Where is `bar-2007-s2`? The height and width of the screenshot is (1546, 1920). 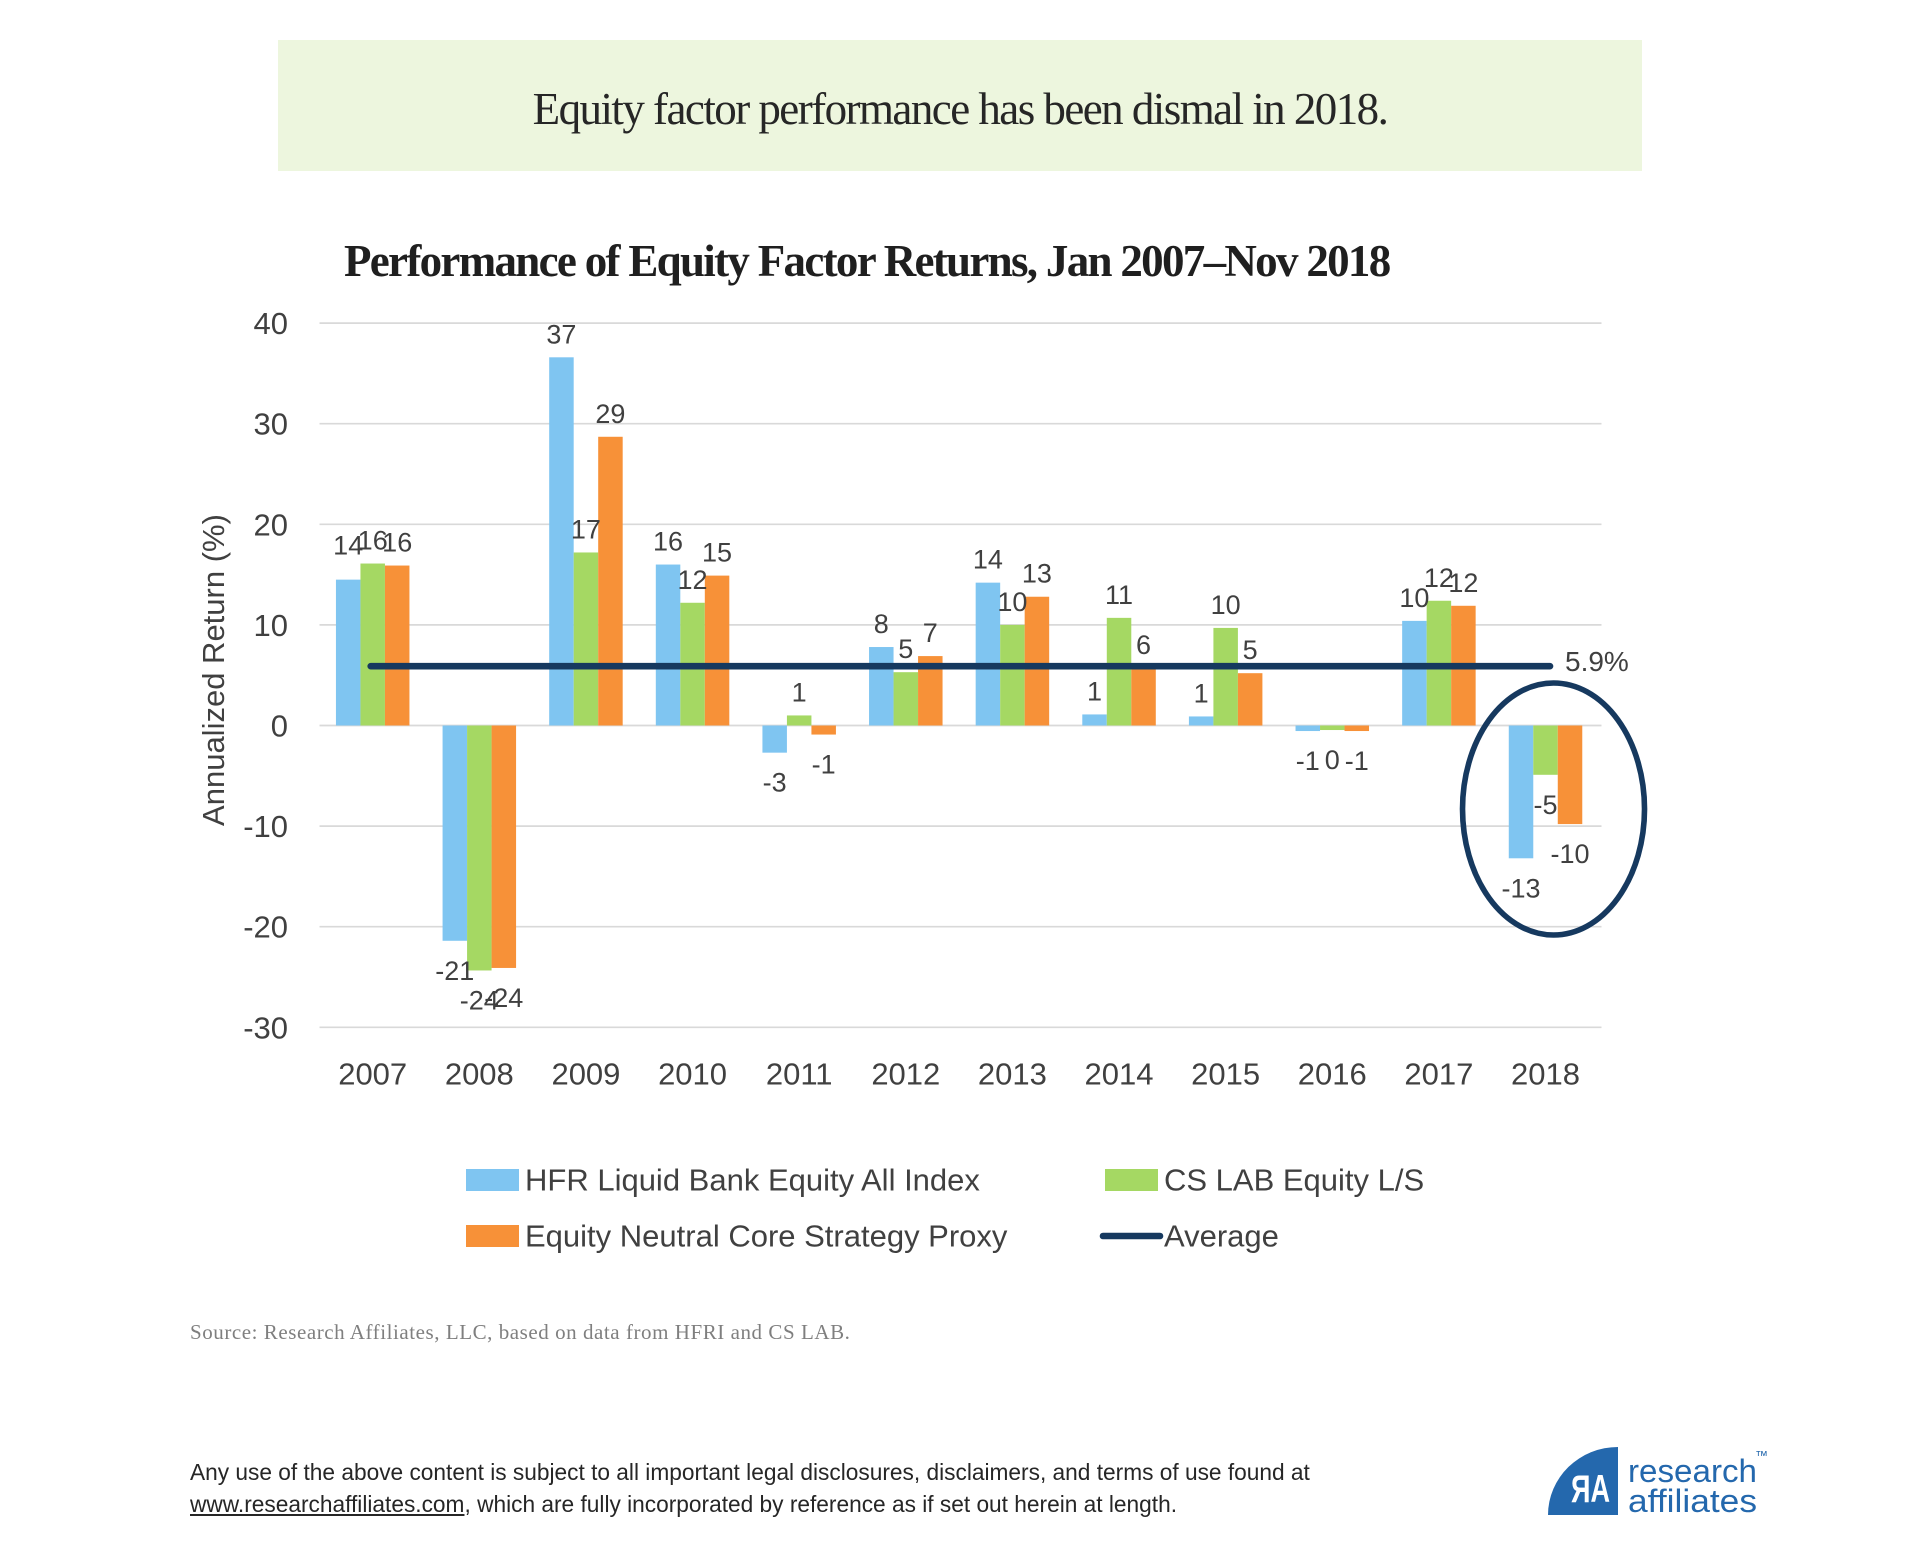 bar-2007-s2 is located at coordinates (397, 645).